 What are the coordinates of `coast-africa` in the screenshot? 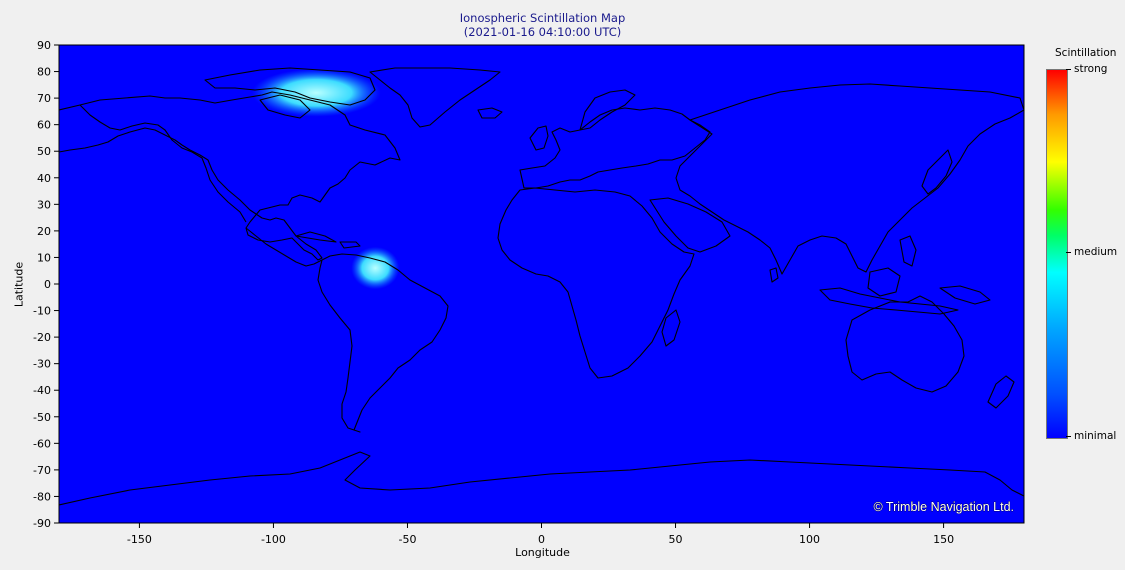 It's located at (596, 283).